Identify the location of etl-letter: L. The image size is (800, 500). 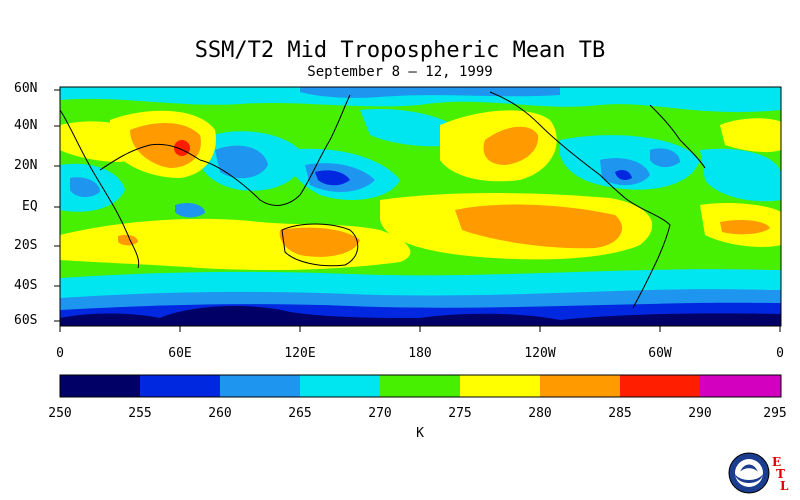
(784, 486).